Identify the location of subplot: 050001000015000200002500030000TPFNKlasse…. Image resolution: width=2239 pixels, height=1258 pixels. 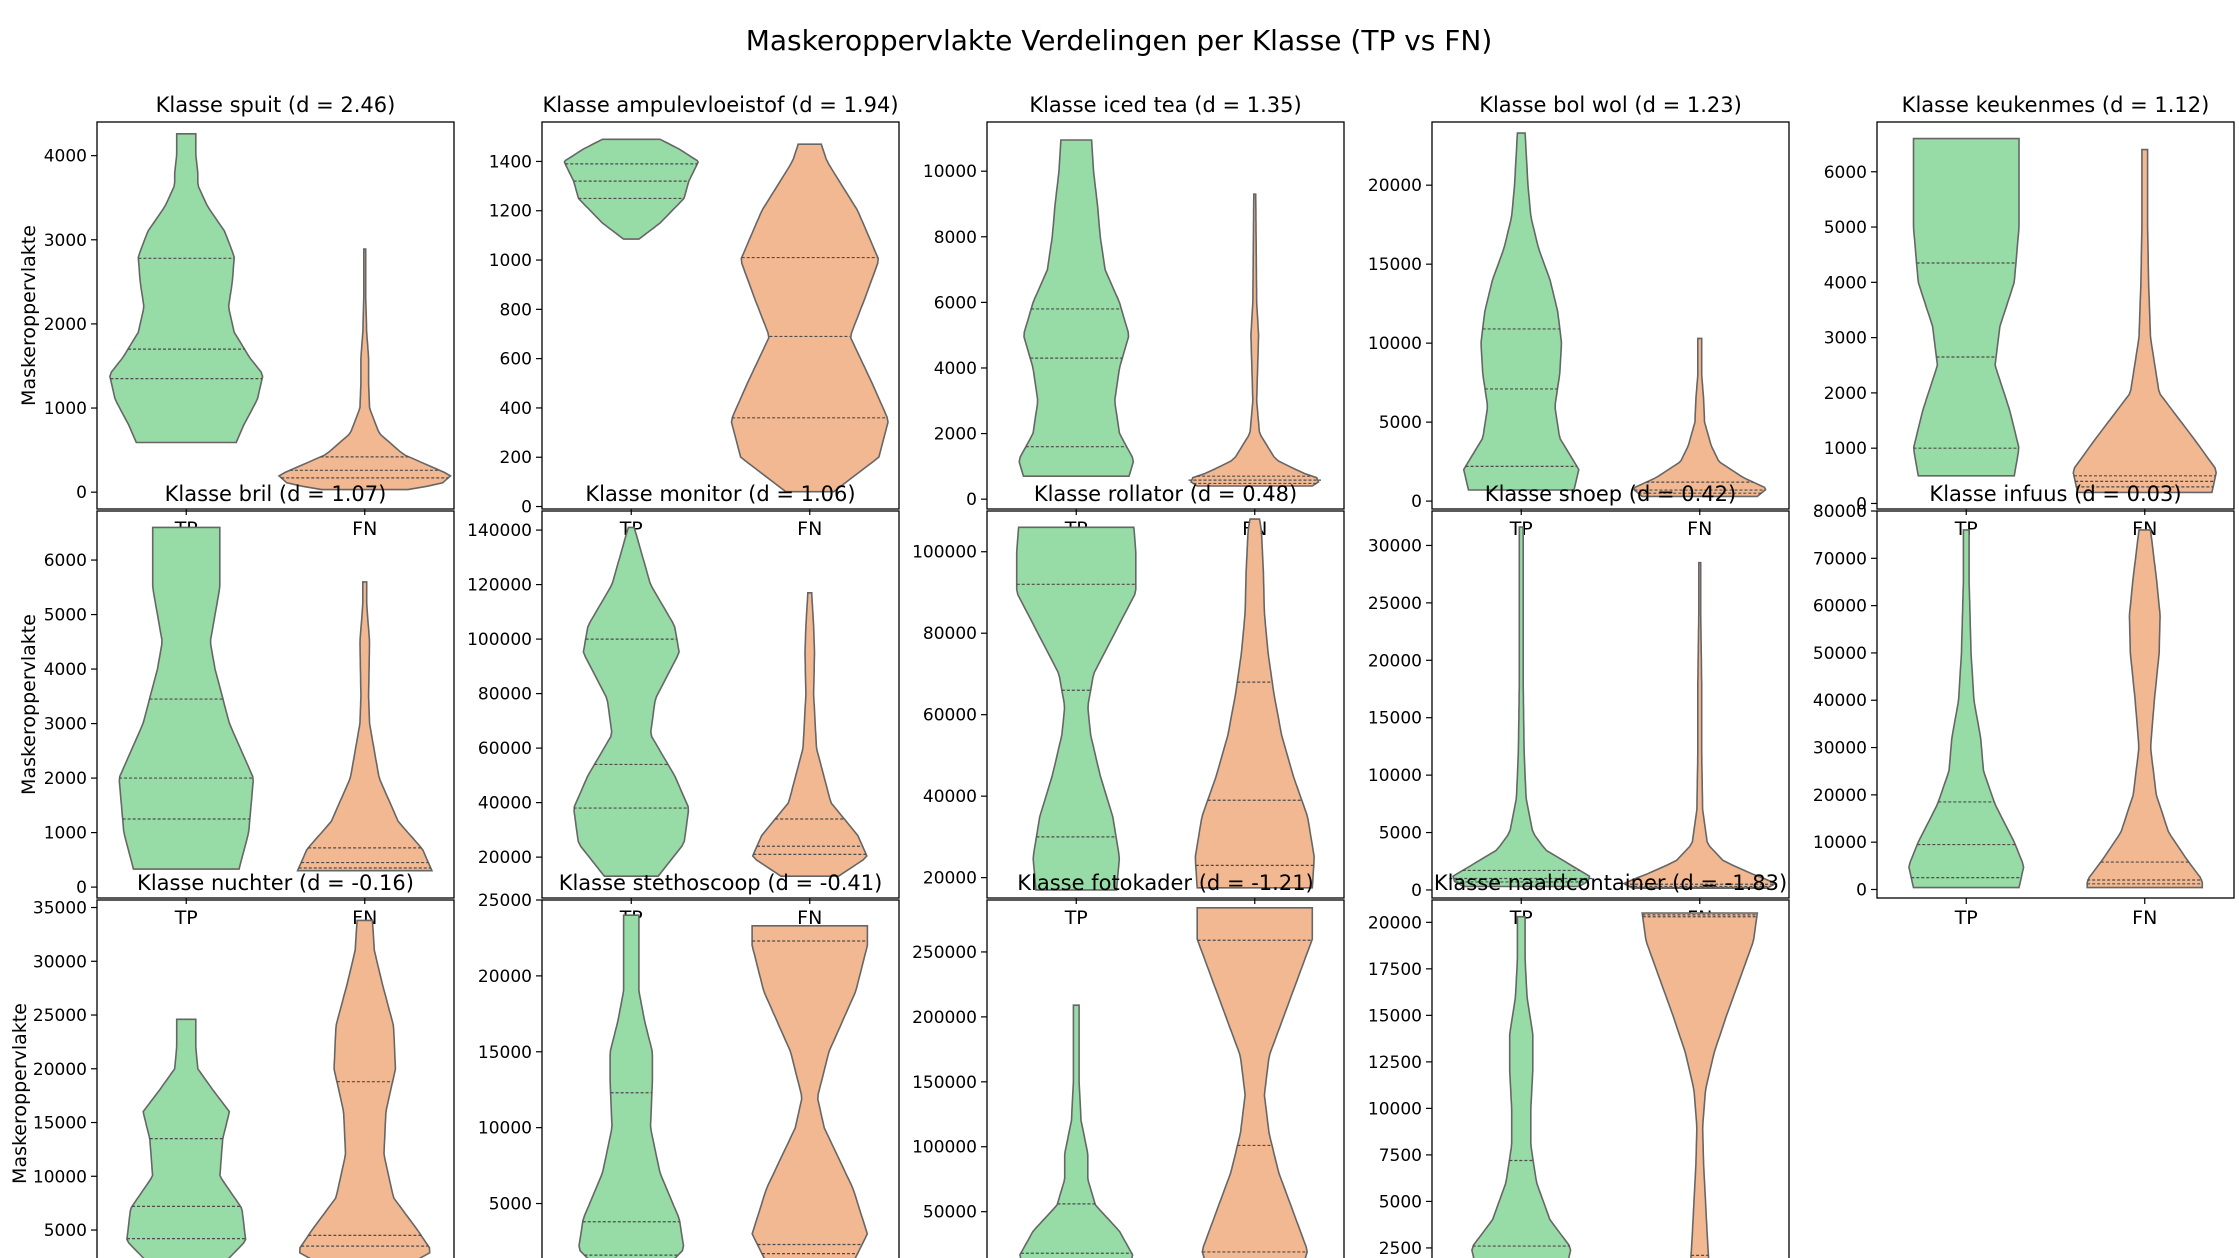
(1579, 705).